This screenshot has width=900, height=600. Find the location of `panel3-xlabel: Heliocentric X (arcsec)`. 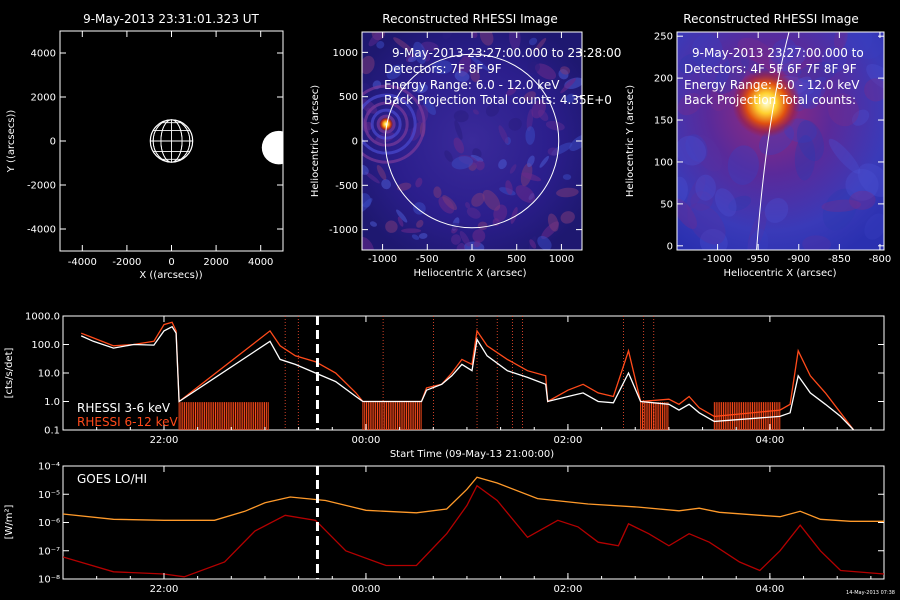

panel3-xlabel: Heliocentric X (arcsec) is located at coordinates (779, 273).